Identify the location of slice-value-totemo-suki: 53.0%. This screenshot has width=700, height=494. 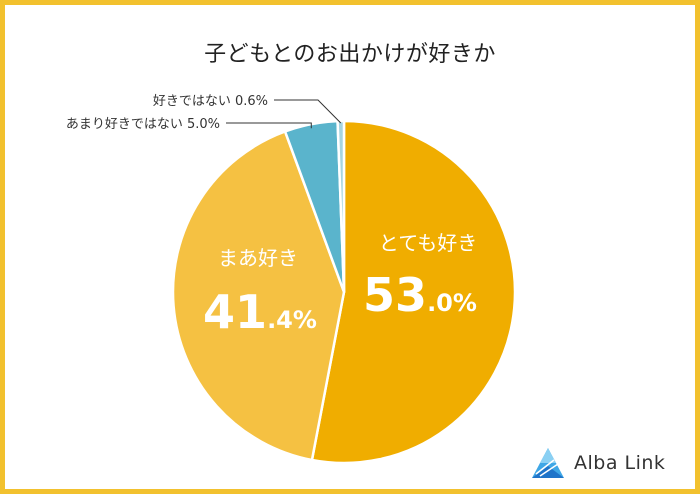
(420, 295).